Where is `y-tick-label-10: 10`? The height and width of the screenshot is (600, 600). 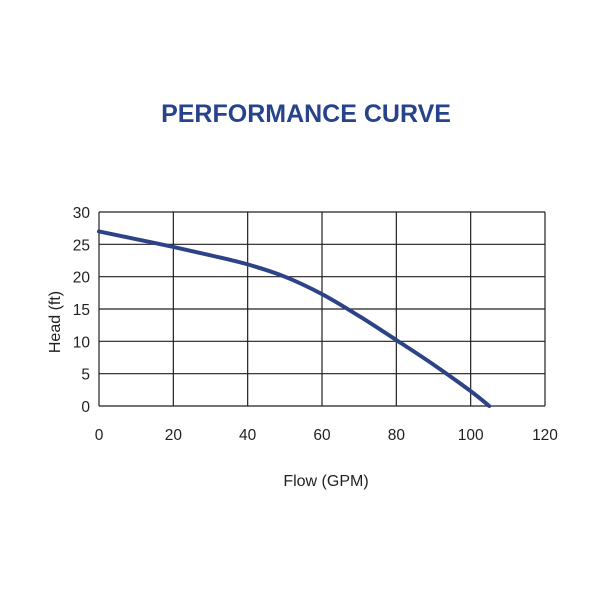
y-tick-label-10: 10 is located at coordinates (82, 342).